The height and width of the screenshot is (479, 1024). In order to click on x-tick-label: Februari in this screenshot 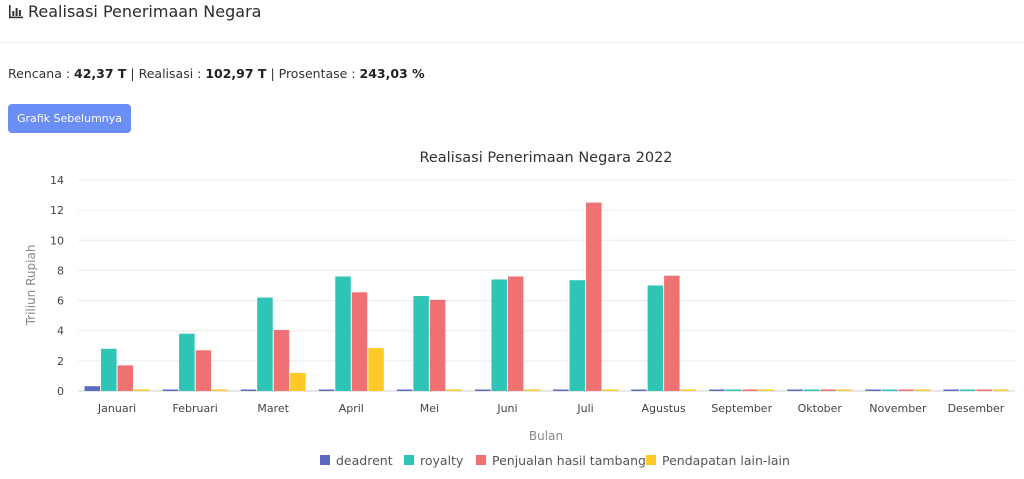, I will do `click(194, 408)`.